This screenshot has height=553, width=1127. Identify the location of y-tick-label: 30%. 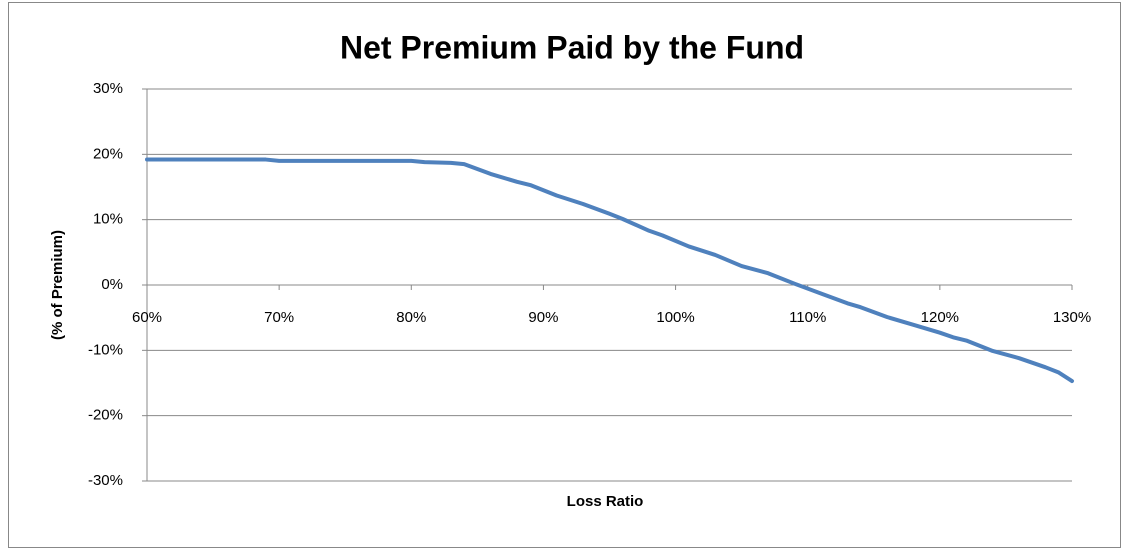
(108, 88).